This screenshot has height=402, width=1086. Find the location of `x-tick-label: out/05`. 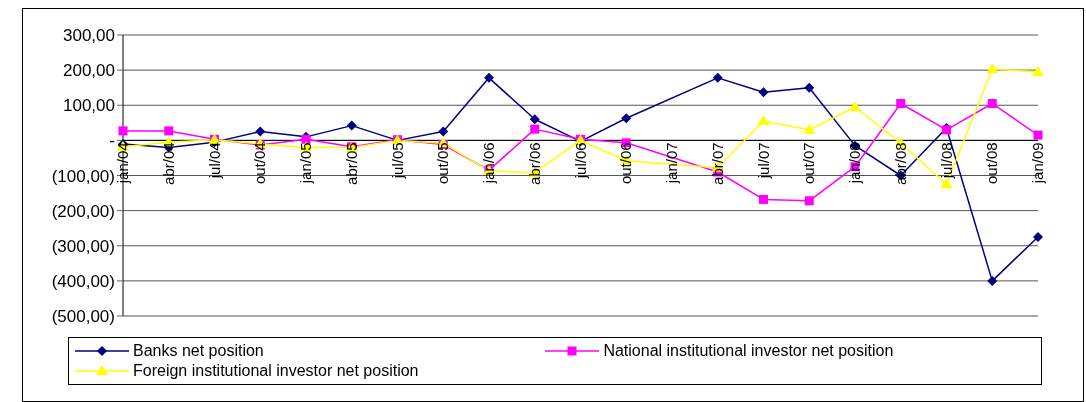

x-tick-label: out/05 is located at coordinates (443, 163).